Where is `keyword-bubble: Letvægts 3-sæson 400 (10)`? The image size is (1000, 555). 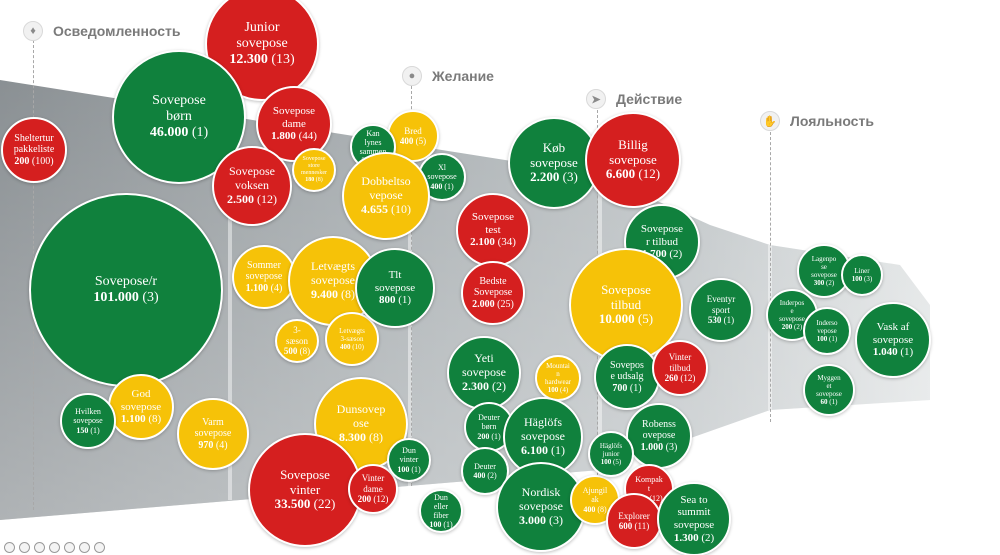
keyword-bubble: Letvægts 3-sæson 400 (10) is located at coordinates (352, 339).